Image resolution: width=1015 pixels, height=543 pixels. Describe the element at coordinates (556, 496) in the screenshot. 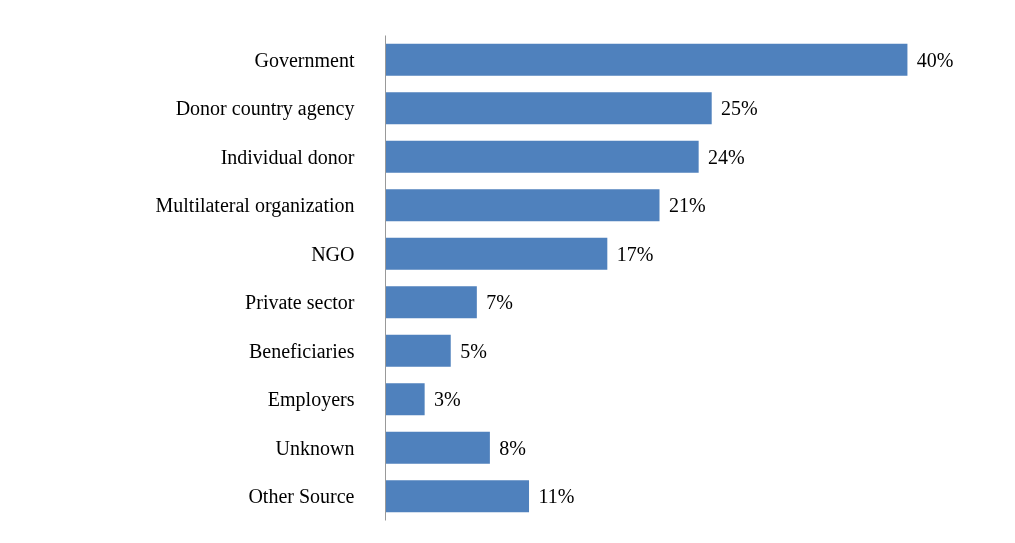

I see `data-label: 11%` at that location.